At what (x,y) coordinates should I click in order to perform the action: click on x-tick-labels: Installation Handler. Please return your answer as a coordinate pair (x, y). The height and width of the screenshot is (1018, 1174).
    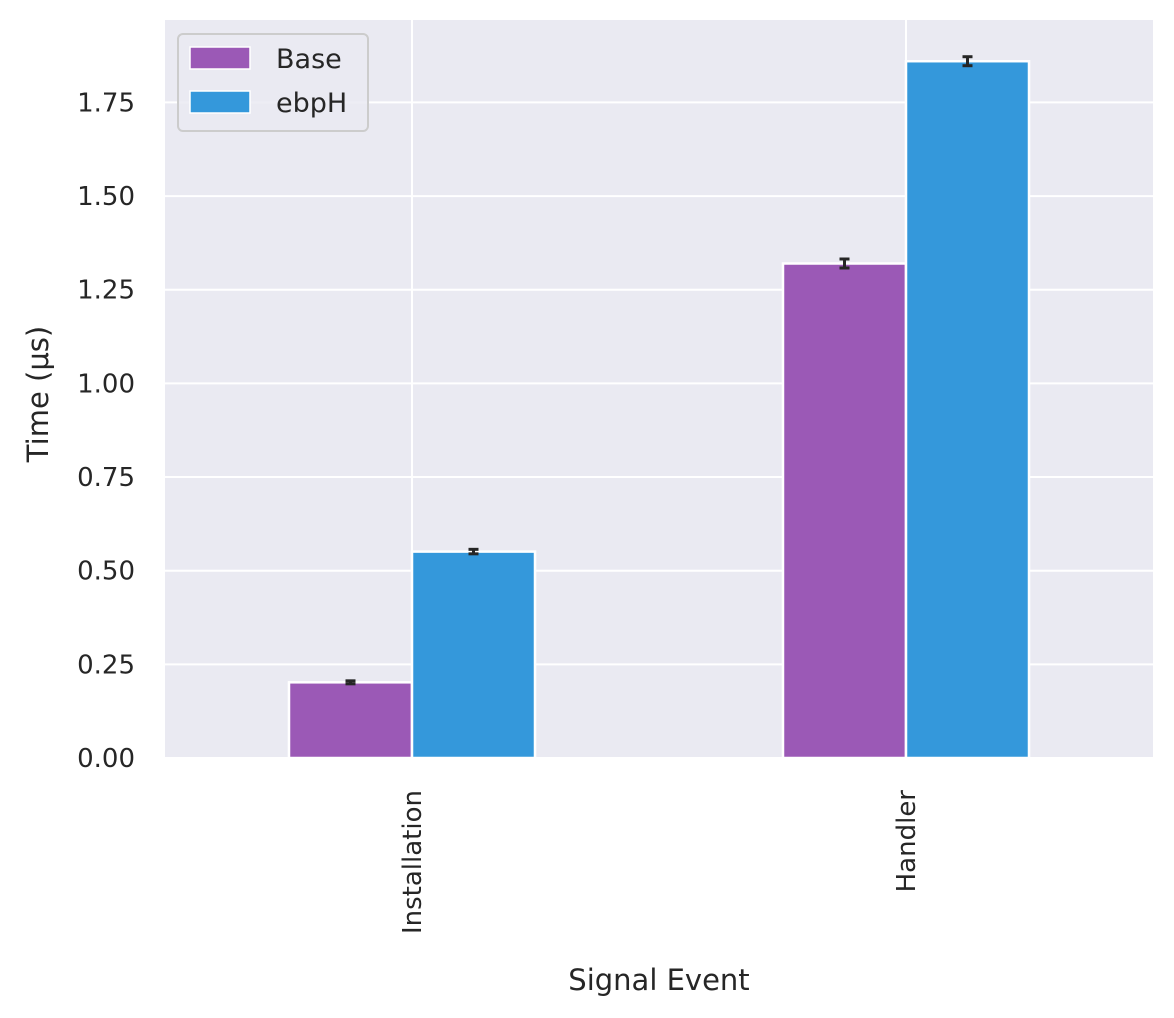
    Looking at the image, I should click on (660, 862).